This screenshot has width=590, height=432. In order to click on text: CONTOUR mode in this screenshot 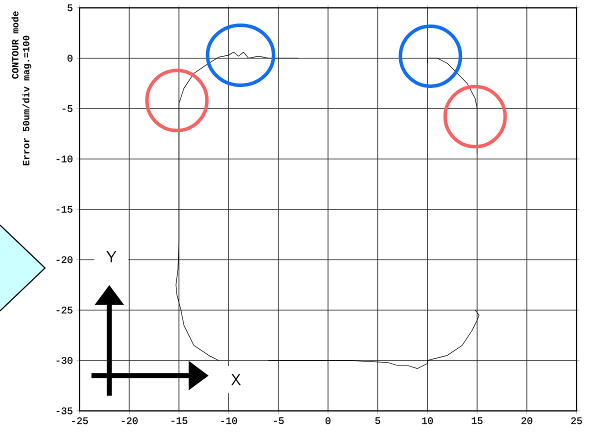, I will do `click(15, 45)`.